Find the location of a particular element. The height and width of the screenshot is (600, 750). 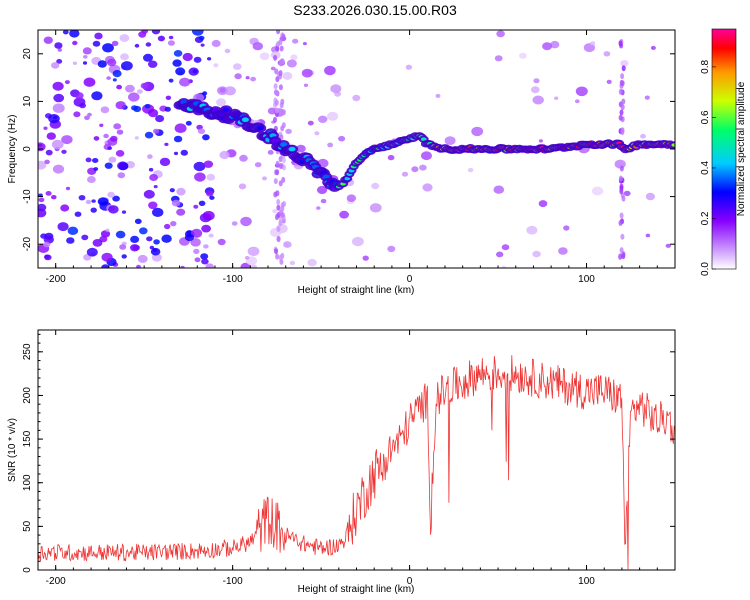

y-tick-label: 250 is located at coordinates (27, 351).